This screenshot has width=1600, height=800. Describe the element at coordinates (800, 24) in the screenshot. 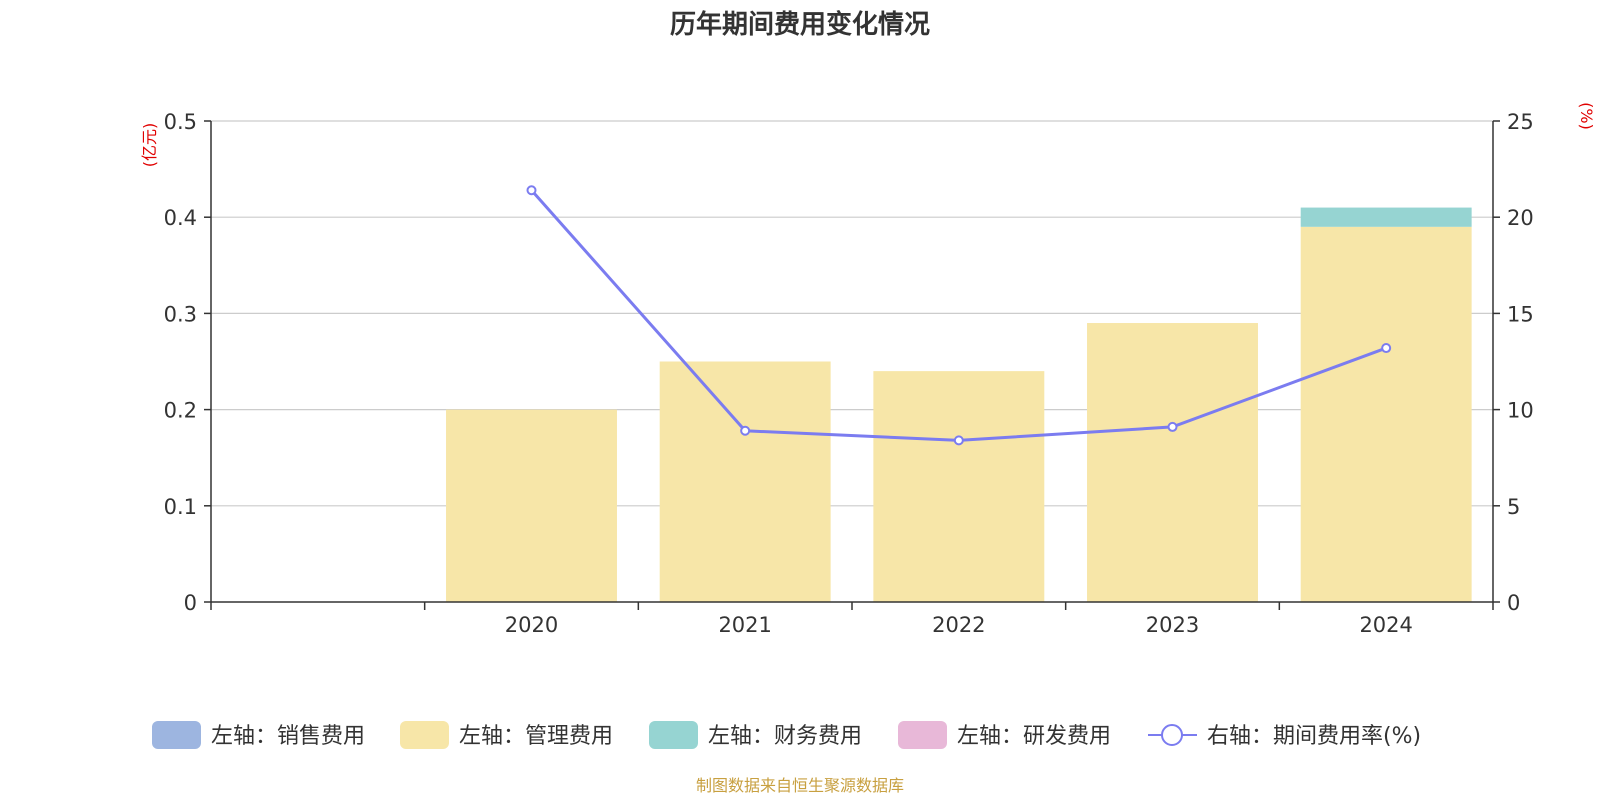

I see `chart-title: 历年期间费用变化情况` at that location.